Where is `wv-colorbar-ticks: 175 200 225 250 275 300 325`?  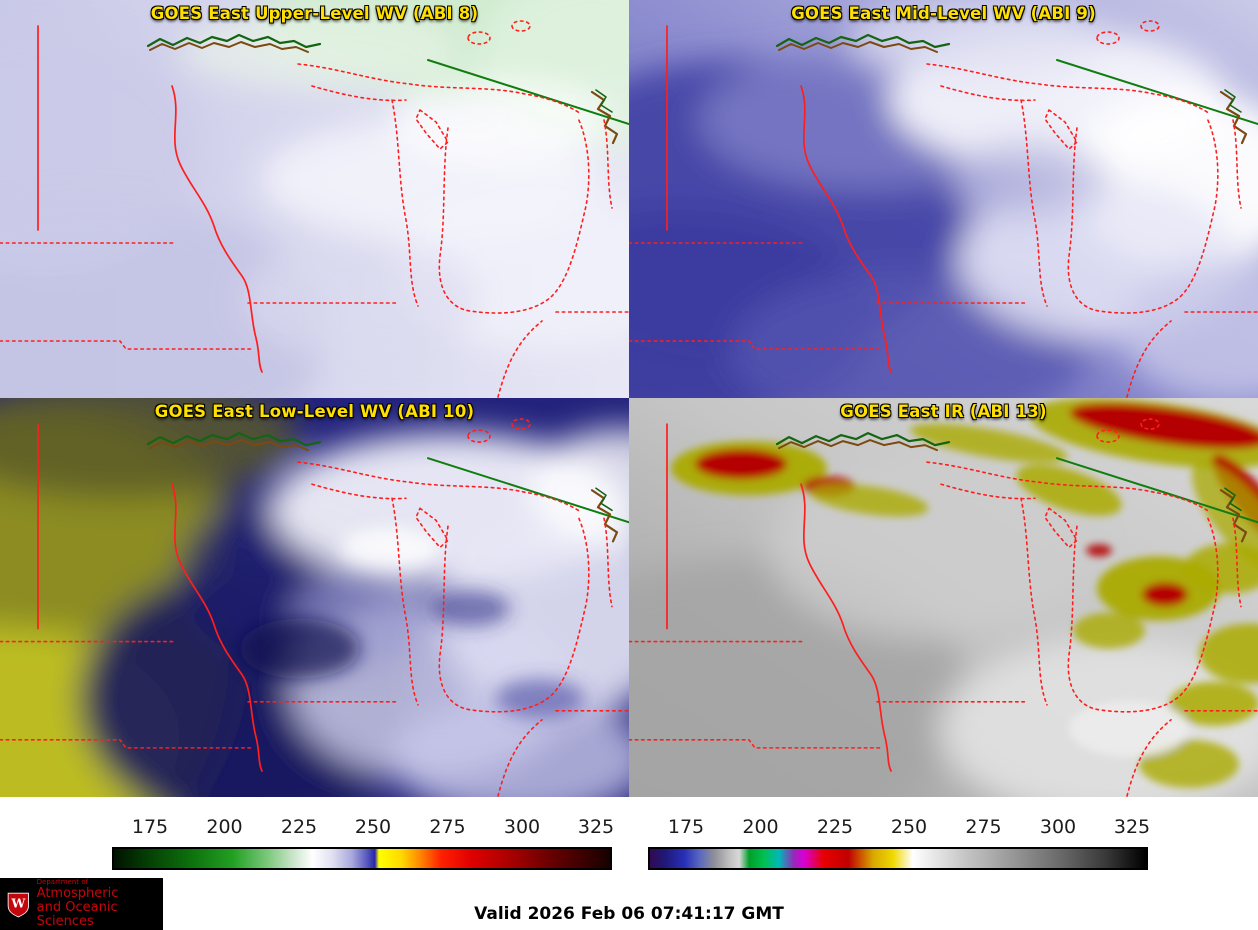 wv-colorbar-ticks: 175 200 225 250 275 300 325 is located at coordinates (363, 830).